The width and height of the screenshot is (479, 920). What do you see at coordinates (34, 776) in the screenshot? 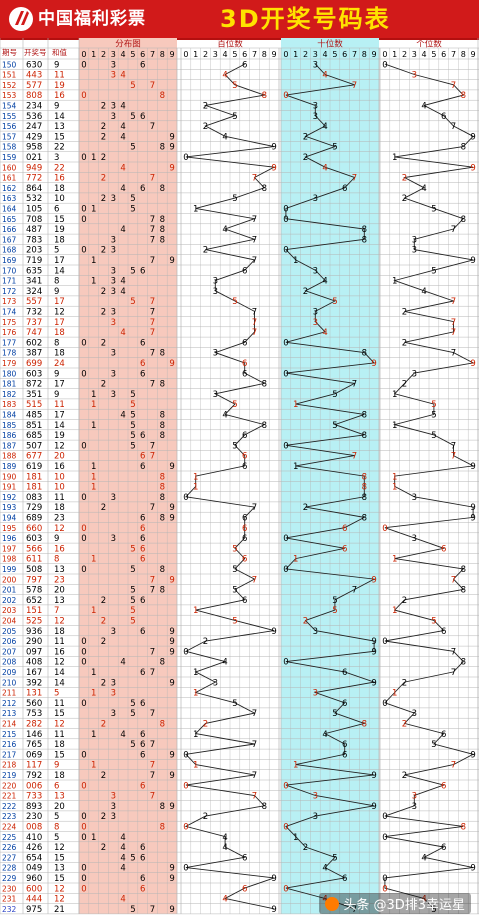
I see `draw-number: 792` at bounding box center [34, 776].